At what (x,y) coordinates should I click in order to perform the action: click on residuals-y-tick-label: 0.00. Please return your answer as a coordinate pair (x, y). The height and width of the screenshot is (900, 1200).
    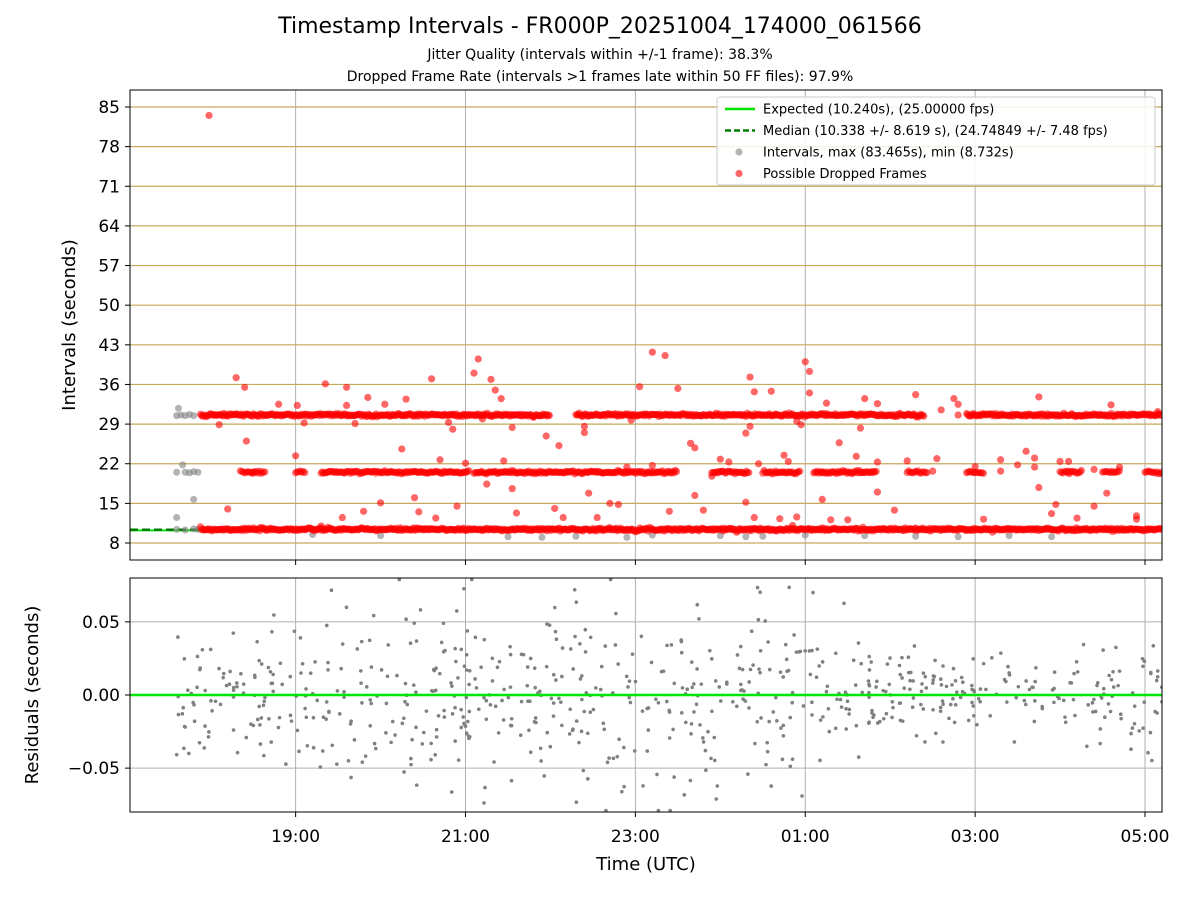
    Looking at the image, I should click on (101, 696).